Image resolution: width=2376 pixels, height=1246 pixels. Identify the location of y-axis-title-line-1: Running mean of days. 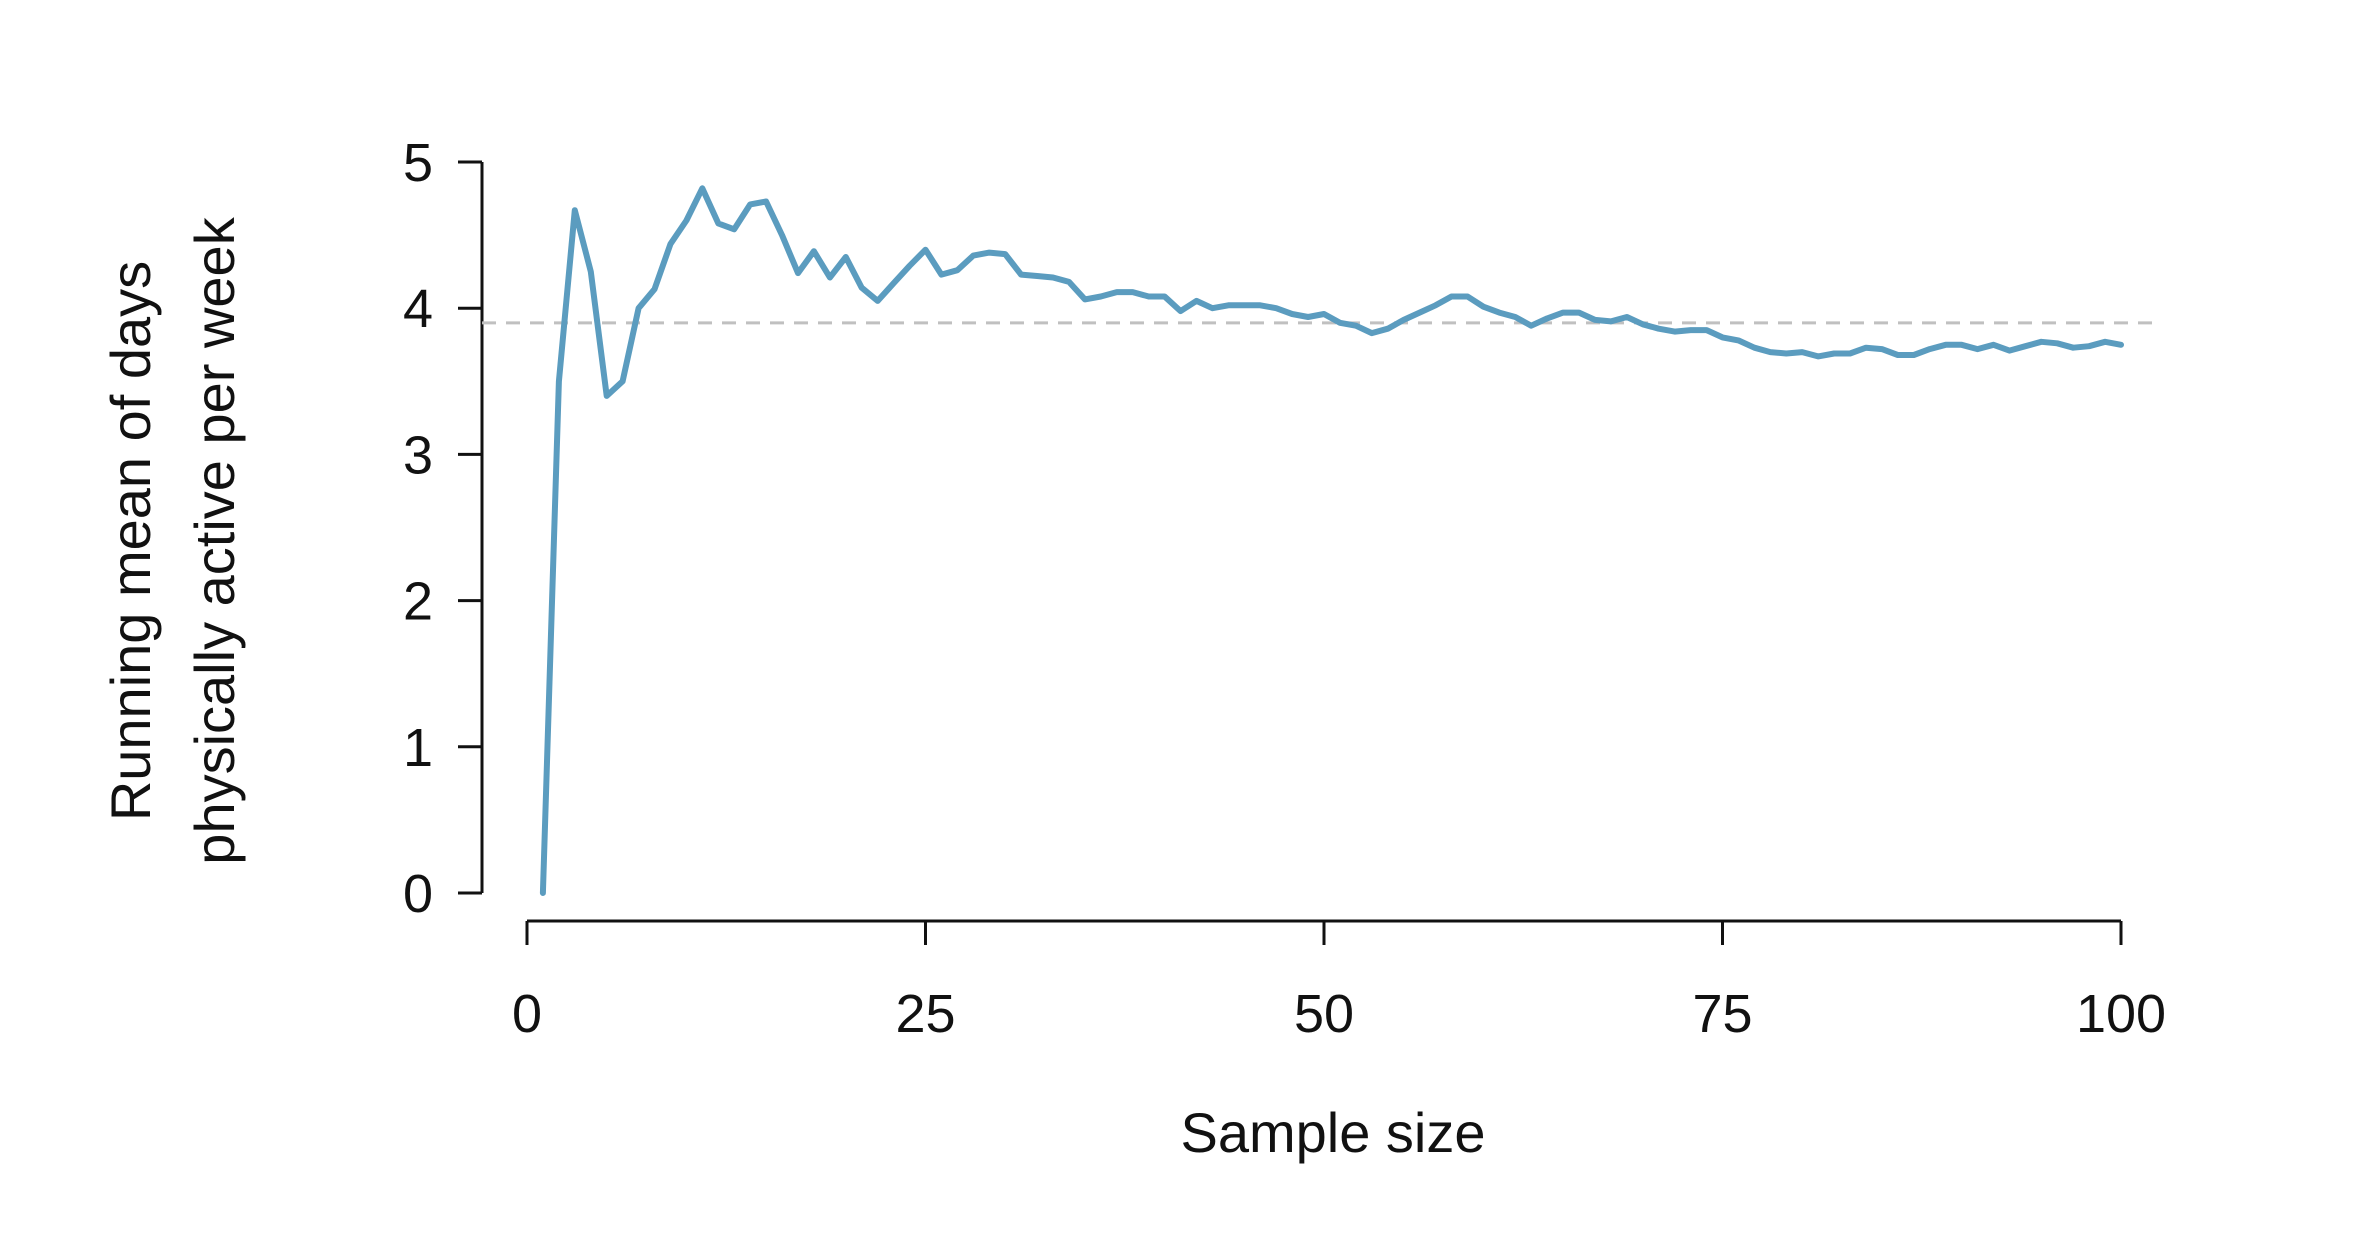
(130, 541).